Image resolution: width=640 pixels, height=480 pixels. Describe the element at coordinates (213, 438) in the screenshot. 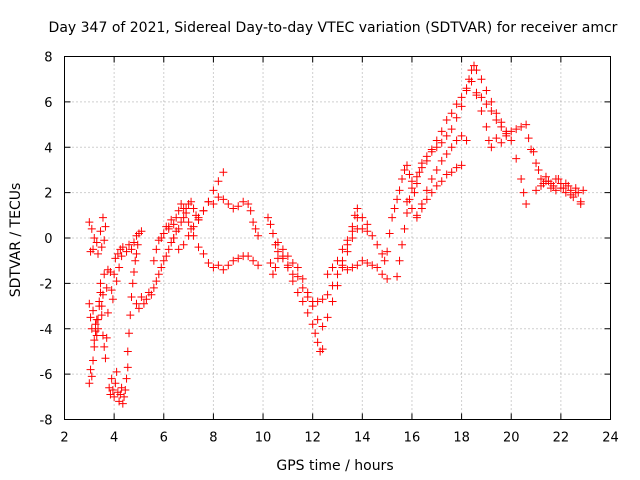

I see `x-tick-label: 8` at that location.